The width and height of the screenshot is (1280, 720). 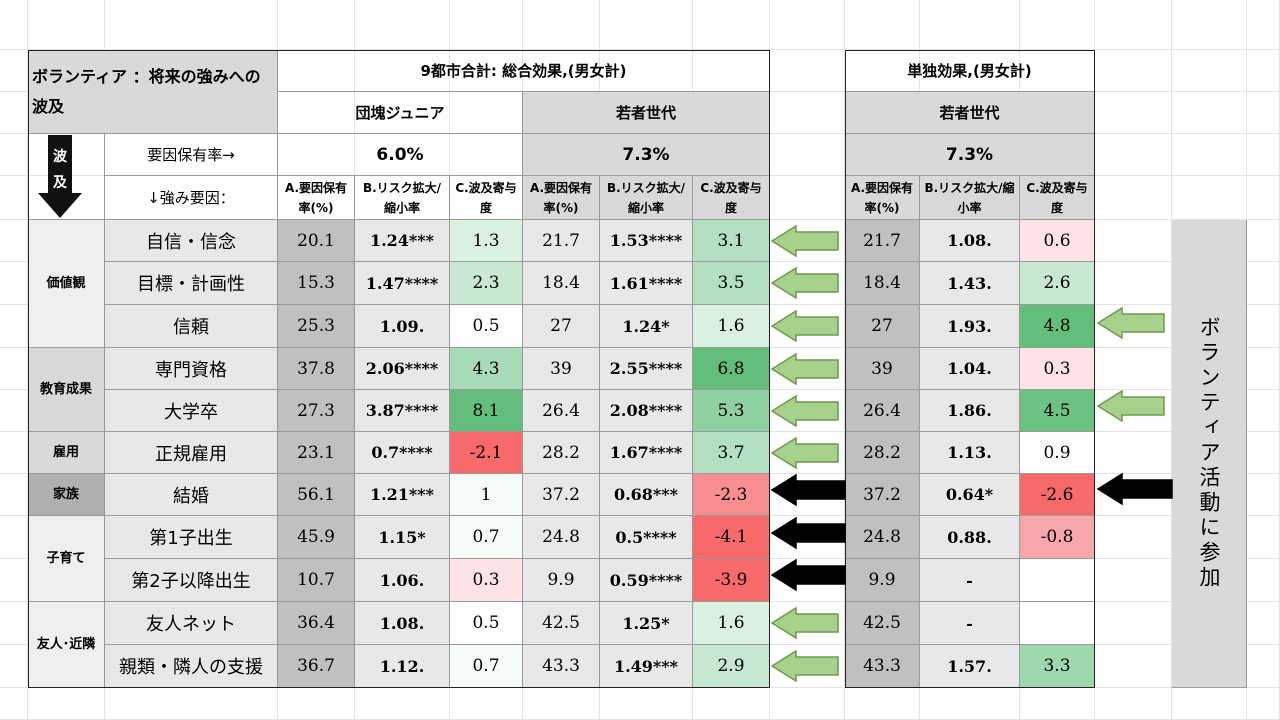 I want to click on cell-jA-0: 20.1, so click(x=316, y=241).